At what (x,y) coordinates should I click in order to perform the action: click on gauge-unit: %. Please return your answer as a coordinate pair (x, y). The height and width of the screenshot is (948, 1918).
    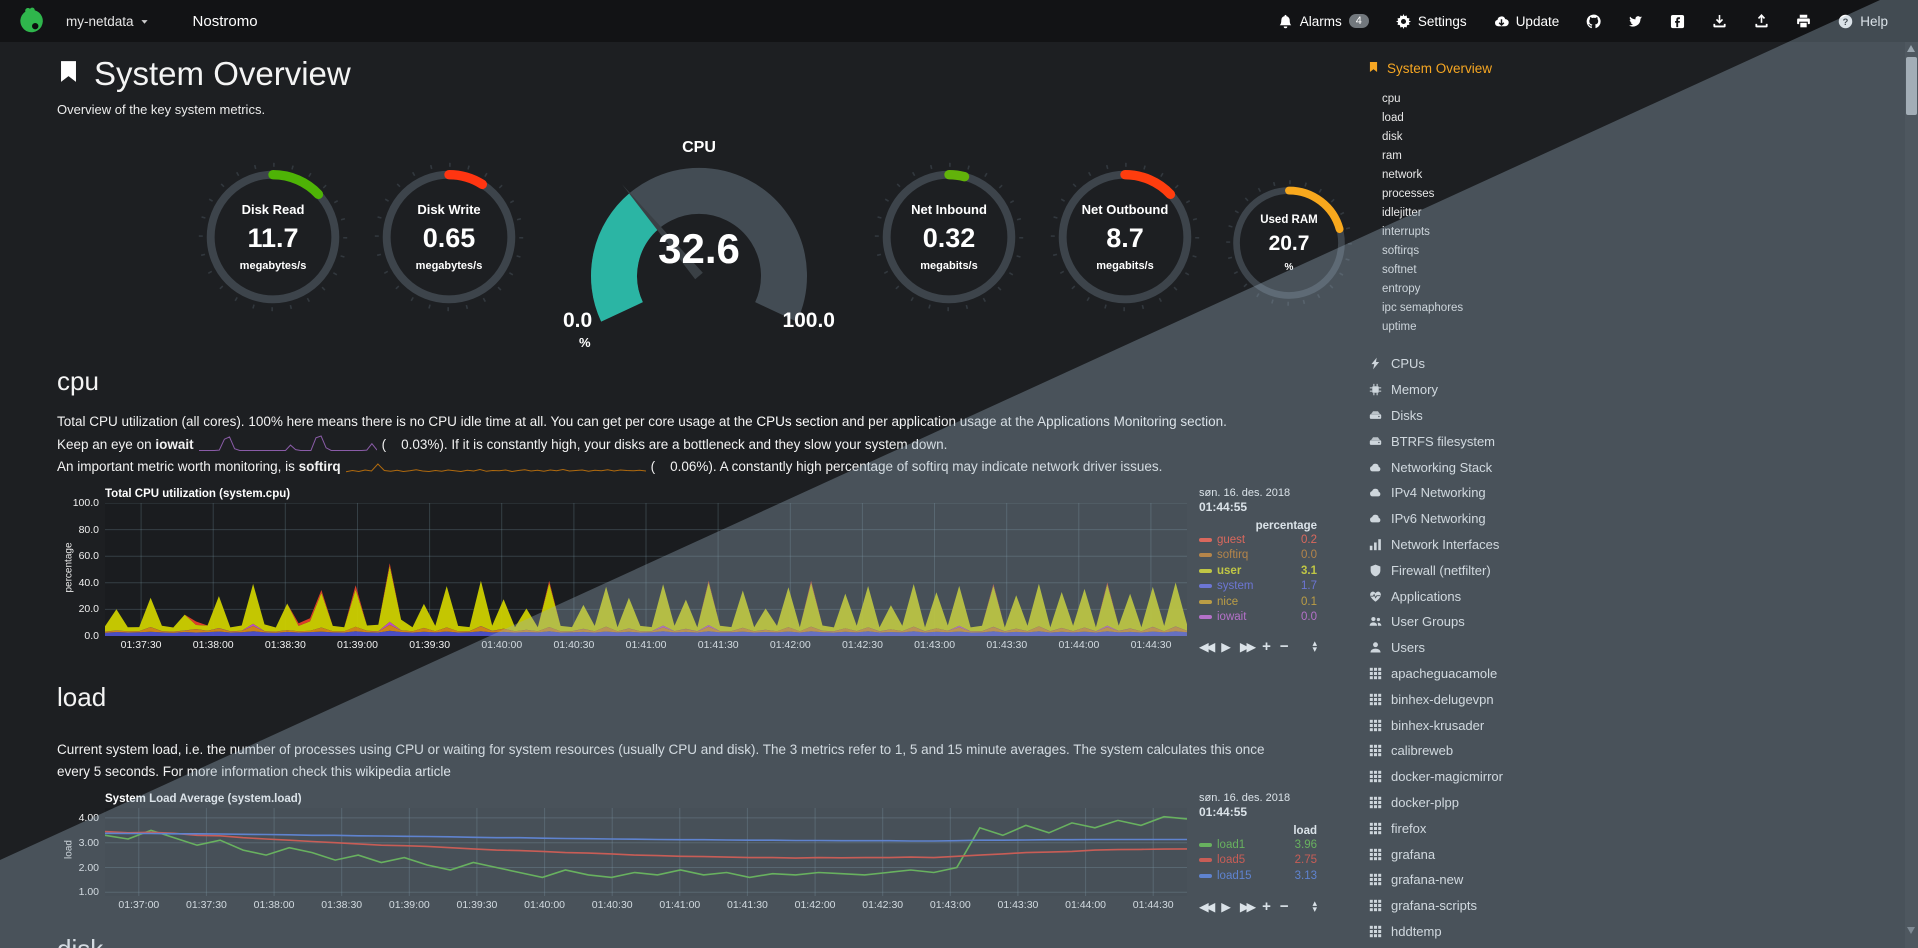
    Looking at the image, I should click on (585, 342).